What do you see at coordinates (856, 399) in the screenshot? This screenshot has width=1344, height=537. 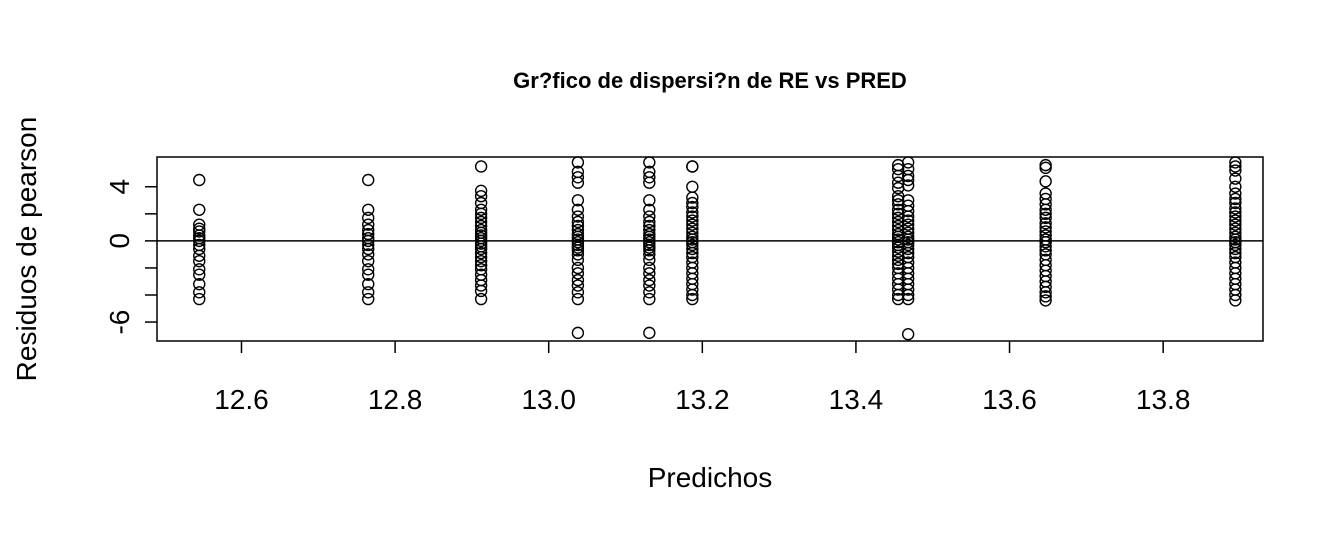 I see `x-tick-label: 13.4` at bounding box center [856, 399].